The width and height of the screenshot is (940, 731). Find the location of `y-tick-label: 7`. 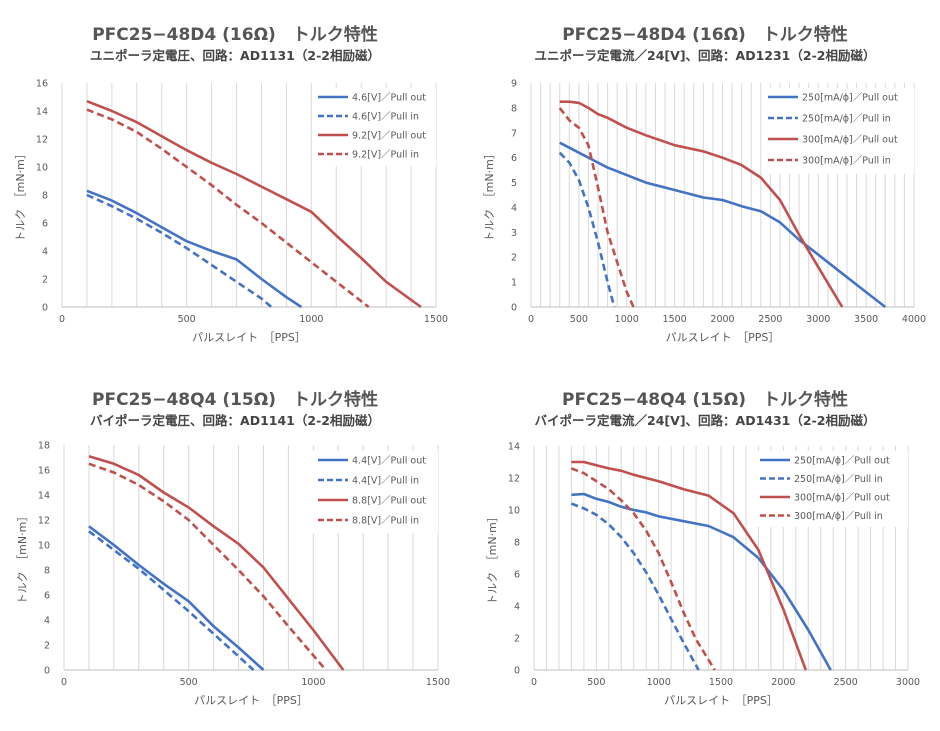

y-tick-label: 7 is located at coordinates (514, 133).